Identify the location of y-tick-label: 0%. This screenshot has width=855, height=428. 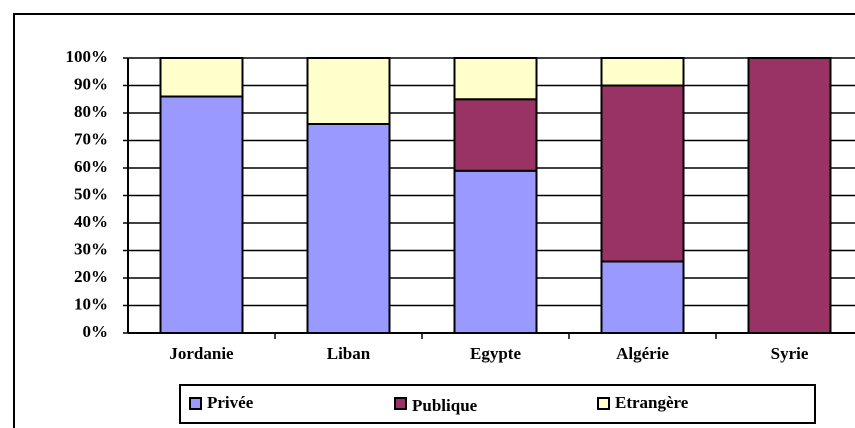
(96, 331).